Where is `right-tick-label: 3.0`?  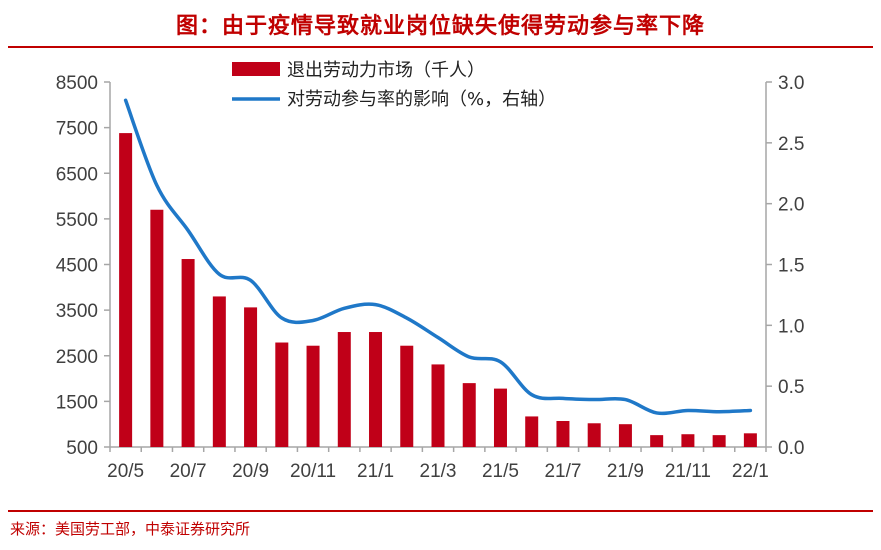
right-tick-label: 3.0 is located at coordinates (791, 83).